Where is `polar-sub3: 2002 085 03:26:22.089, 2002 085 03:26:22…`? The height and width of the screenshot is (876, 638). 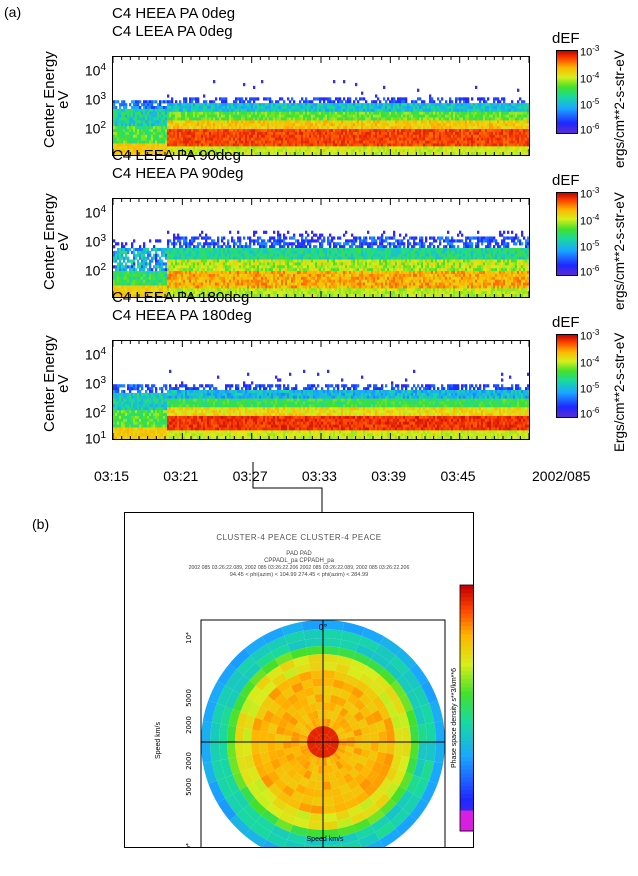
polar-sub3: 2002 085 03:26:22.089, 2002 085 03:26:22… is located at coordinates (299, 568).